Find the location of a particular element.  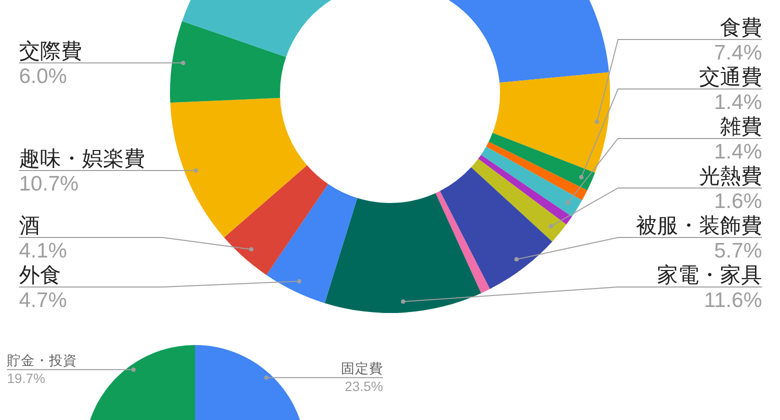

slice-label: 雑費 is located at coordinates (741, 127).